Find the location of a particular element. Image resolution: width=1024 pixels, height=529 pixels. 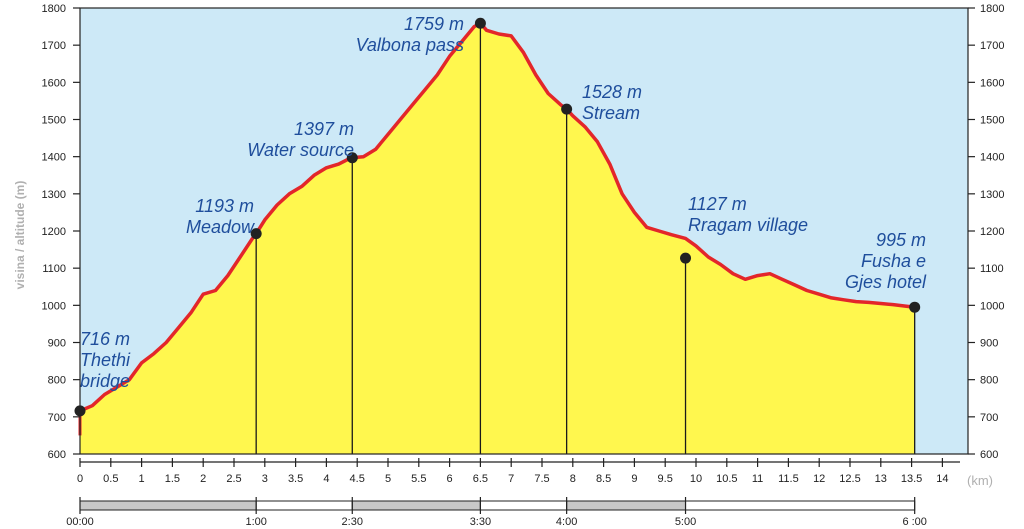

y-tick-label-right-11: 1700 is located at coordinates (992, 46).